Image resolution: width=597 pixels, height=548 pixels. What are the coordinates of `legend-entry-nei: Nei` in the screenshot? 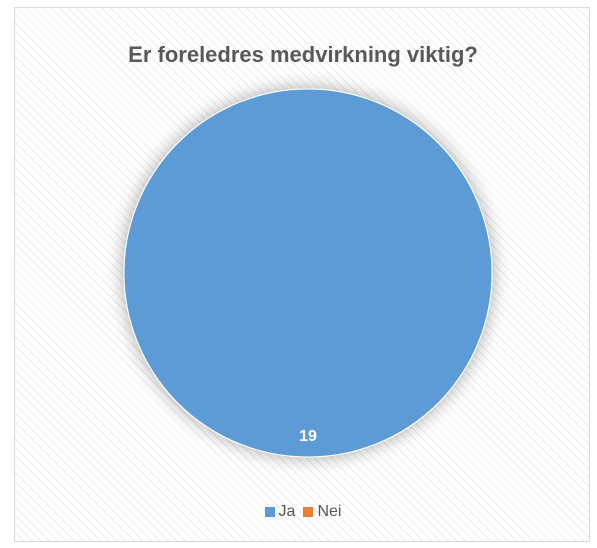 It's located at (322, 512).